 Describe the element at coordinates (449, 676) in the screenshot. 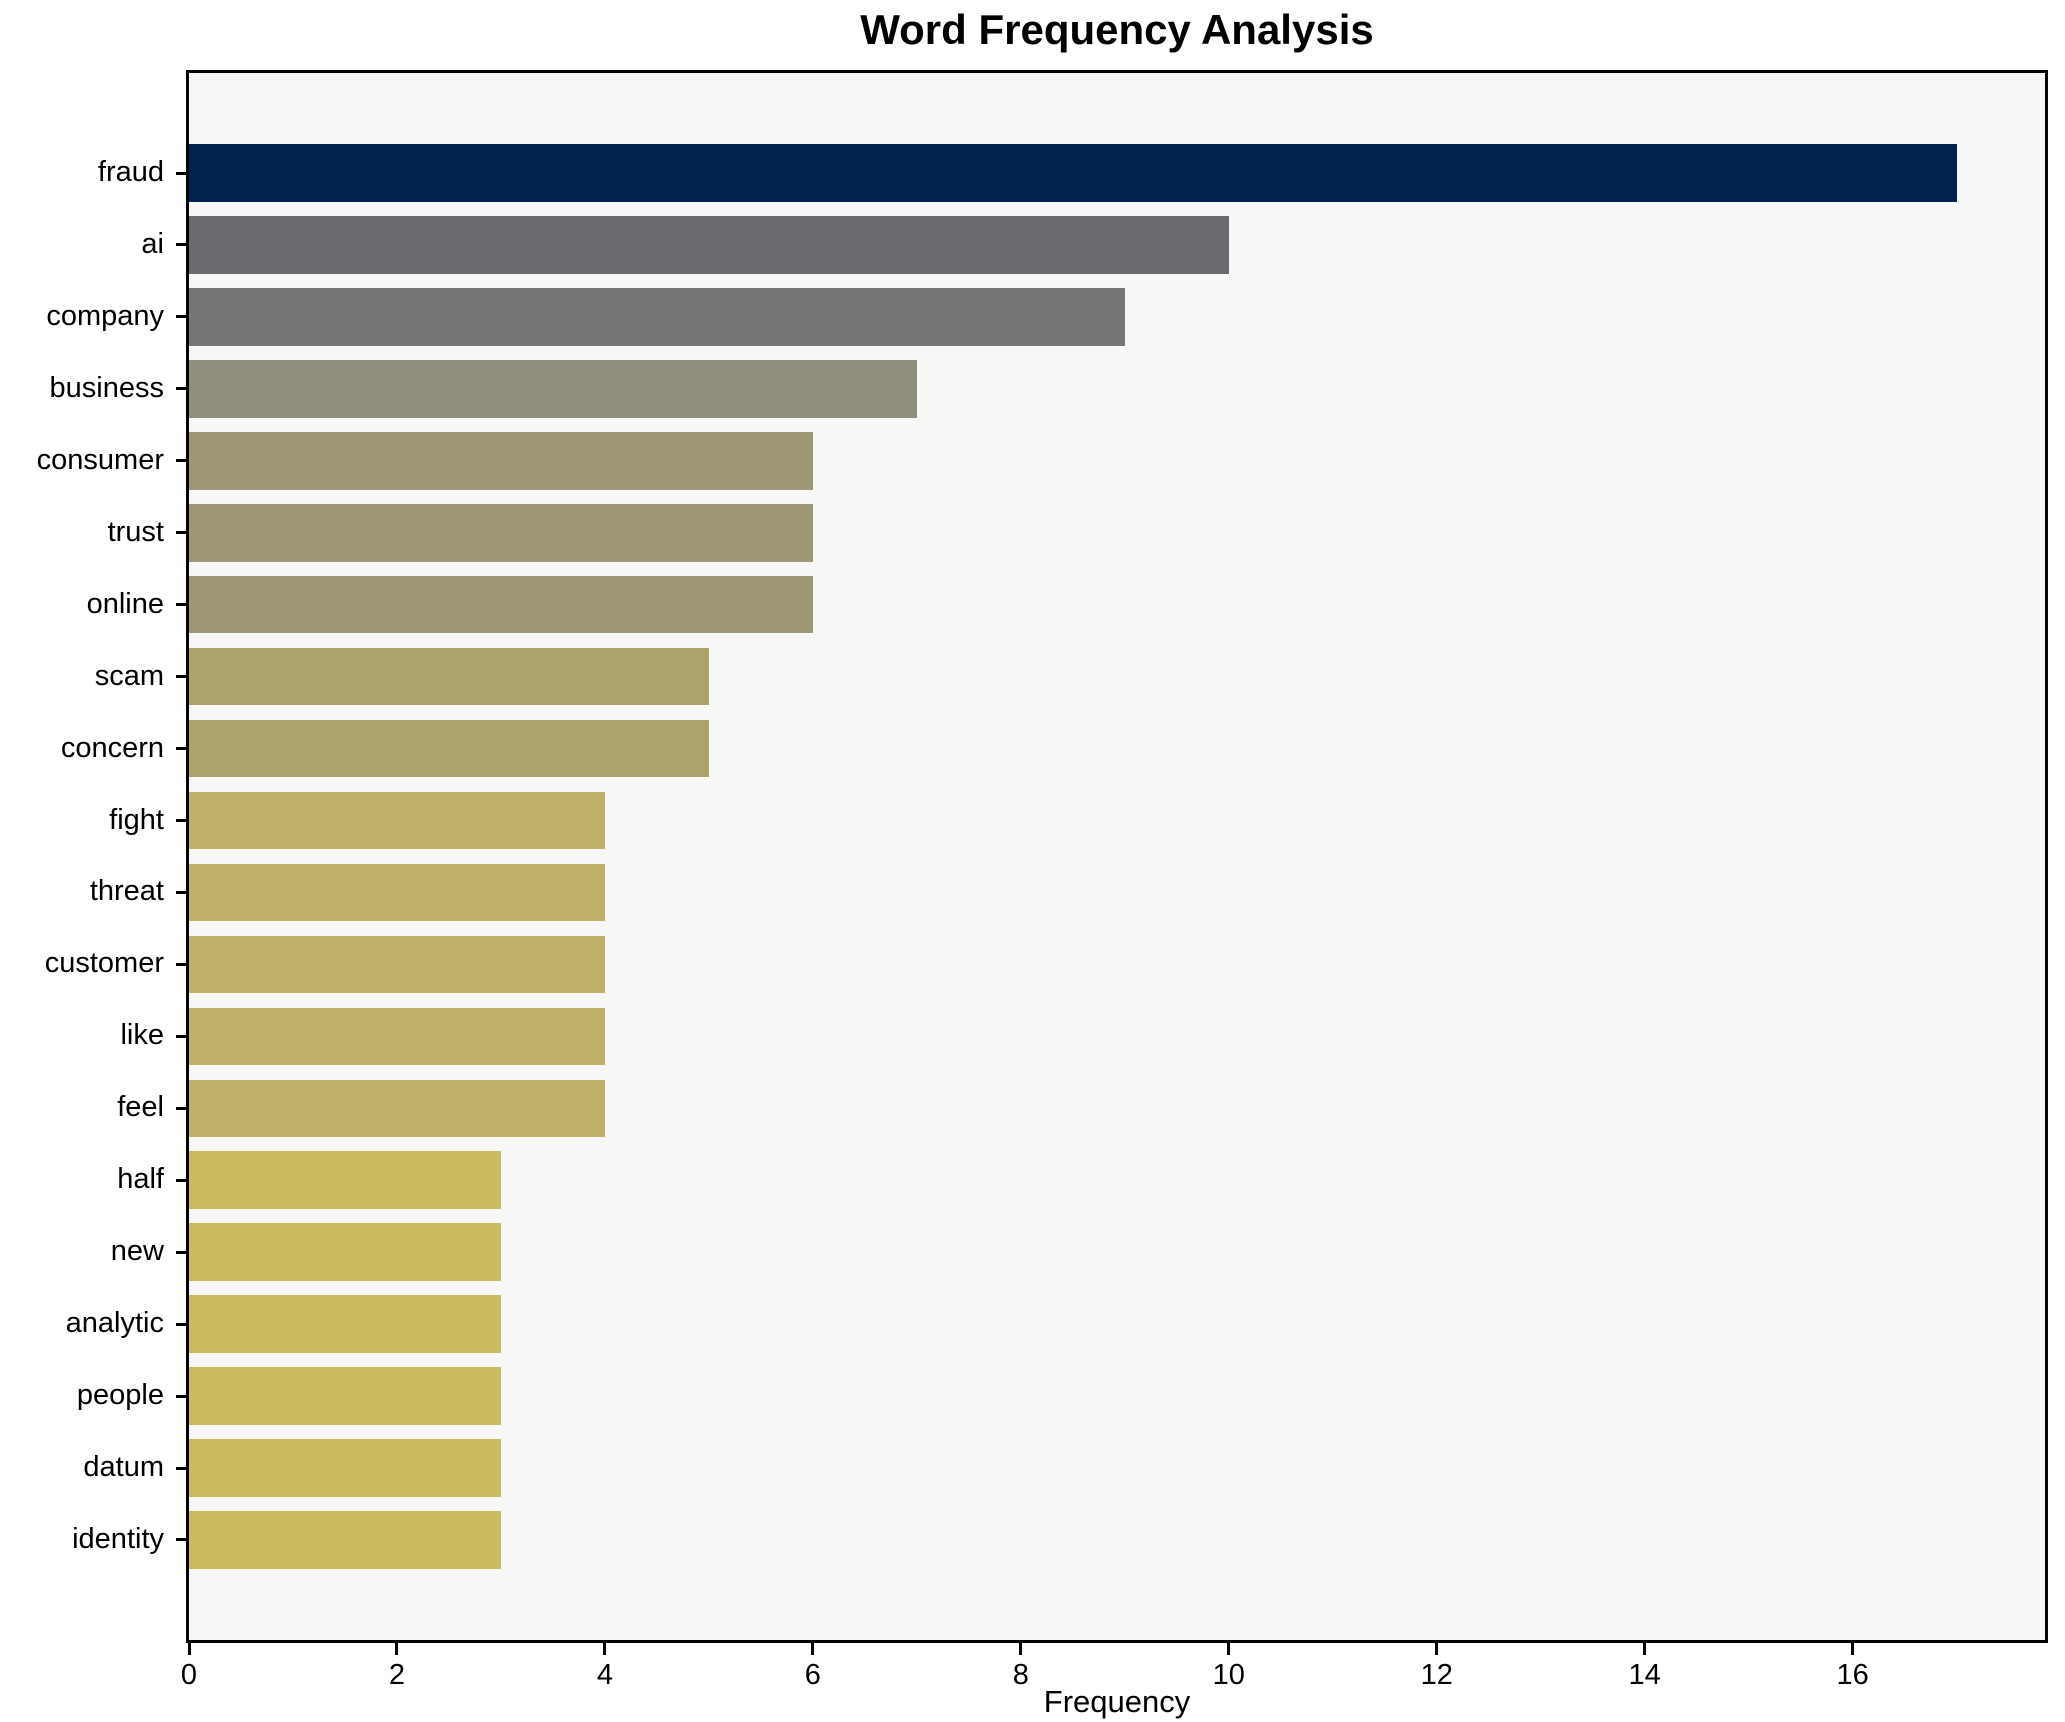

I see `bar-scam` at that location.